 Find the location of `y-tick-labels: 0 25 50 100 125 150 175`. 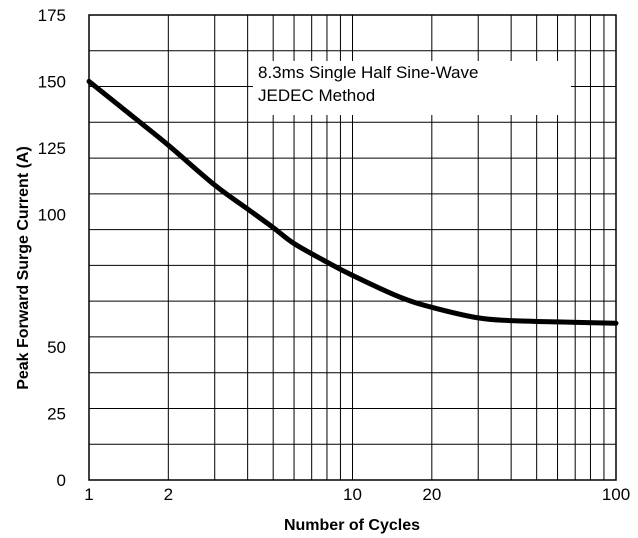

y-tick-labels: 0 25 50 100 125 150 175 is located at coordinates (52, 248).